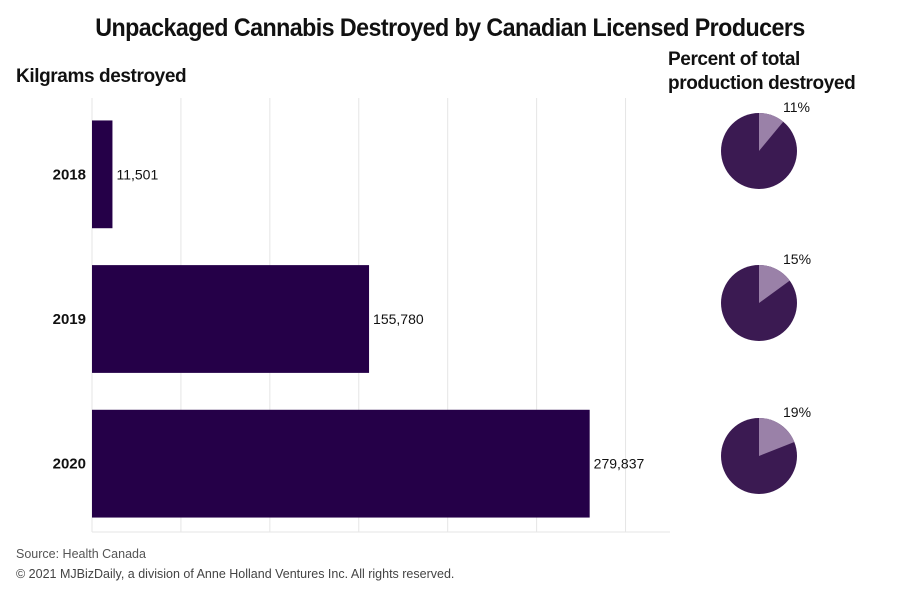 This screenshot has width=900, height=600. Describe the element at coordinates (69, 464) in the screenshot. I see `category-label-2020: 2020` at that location.